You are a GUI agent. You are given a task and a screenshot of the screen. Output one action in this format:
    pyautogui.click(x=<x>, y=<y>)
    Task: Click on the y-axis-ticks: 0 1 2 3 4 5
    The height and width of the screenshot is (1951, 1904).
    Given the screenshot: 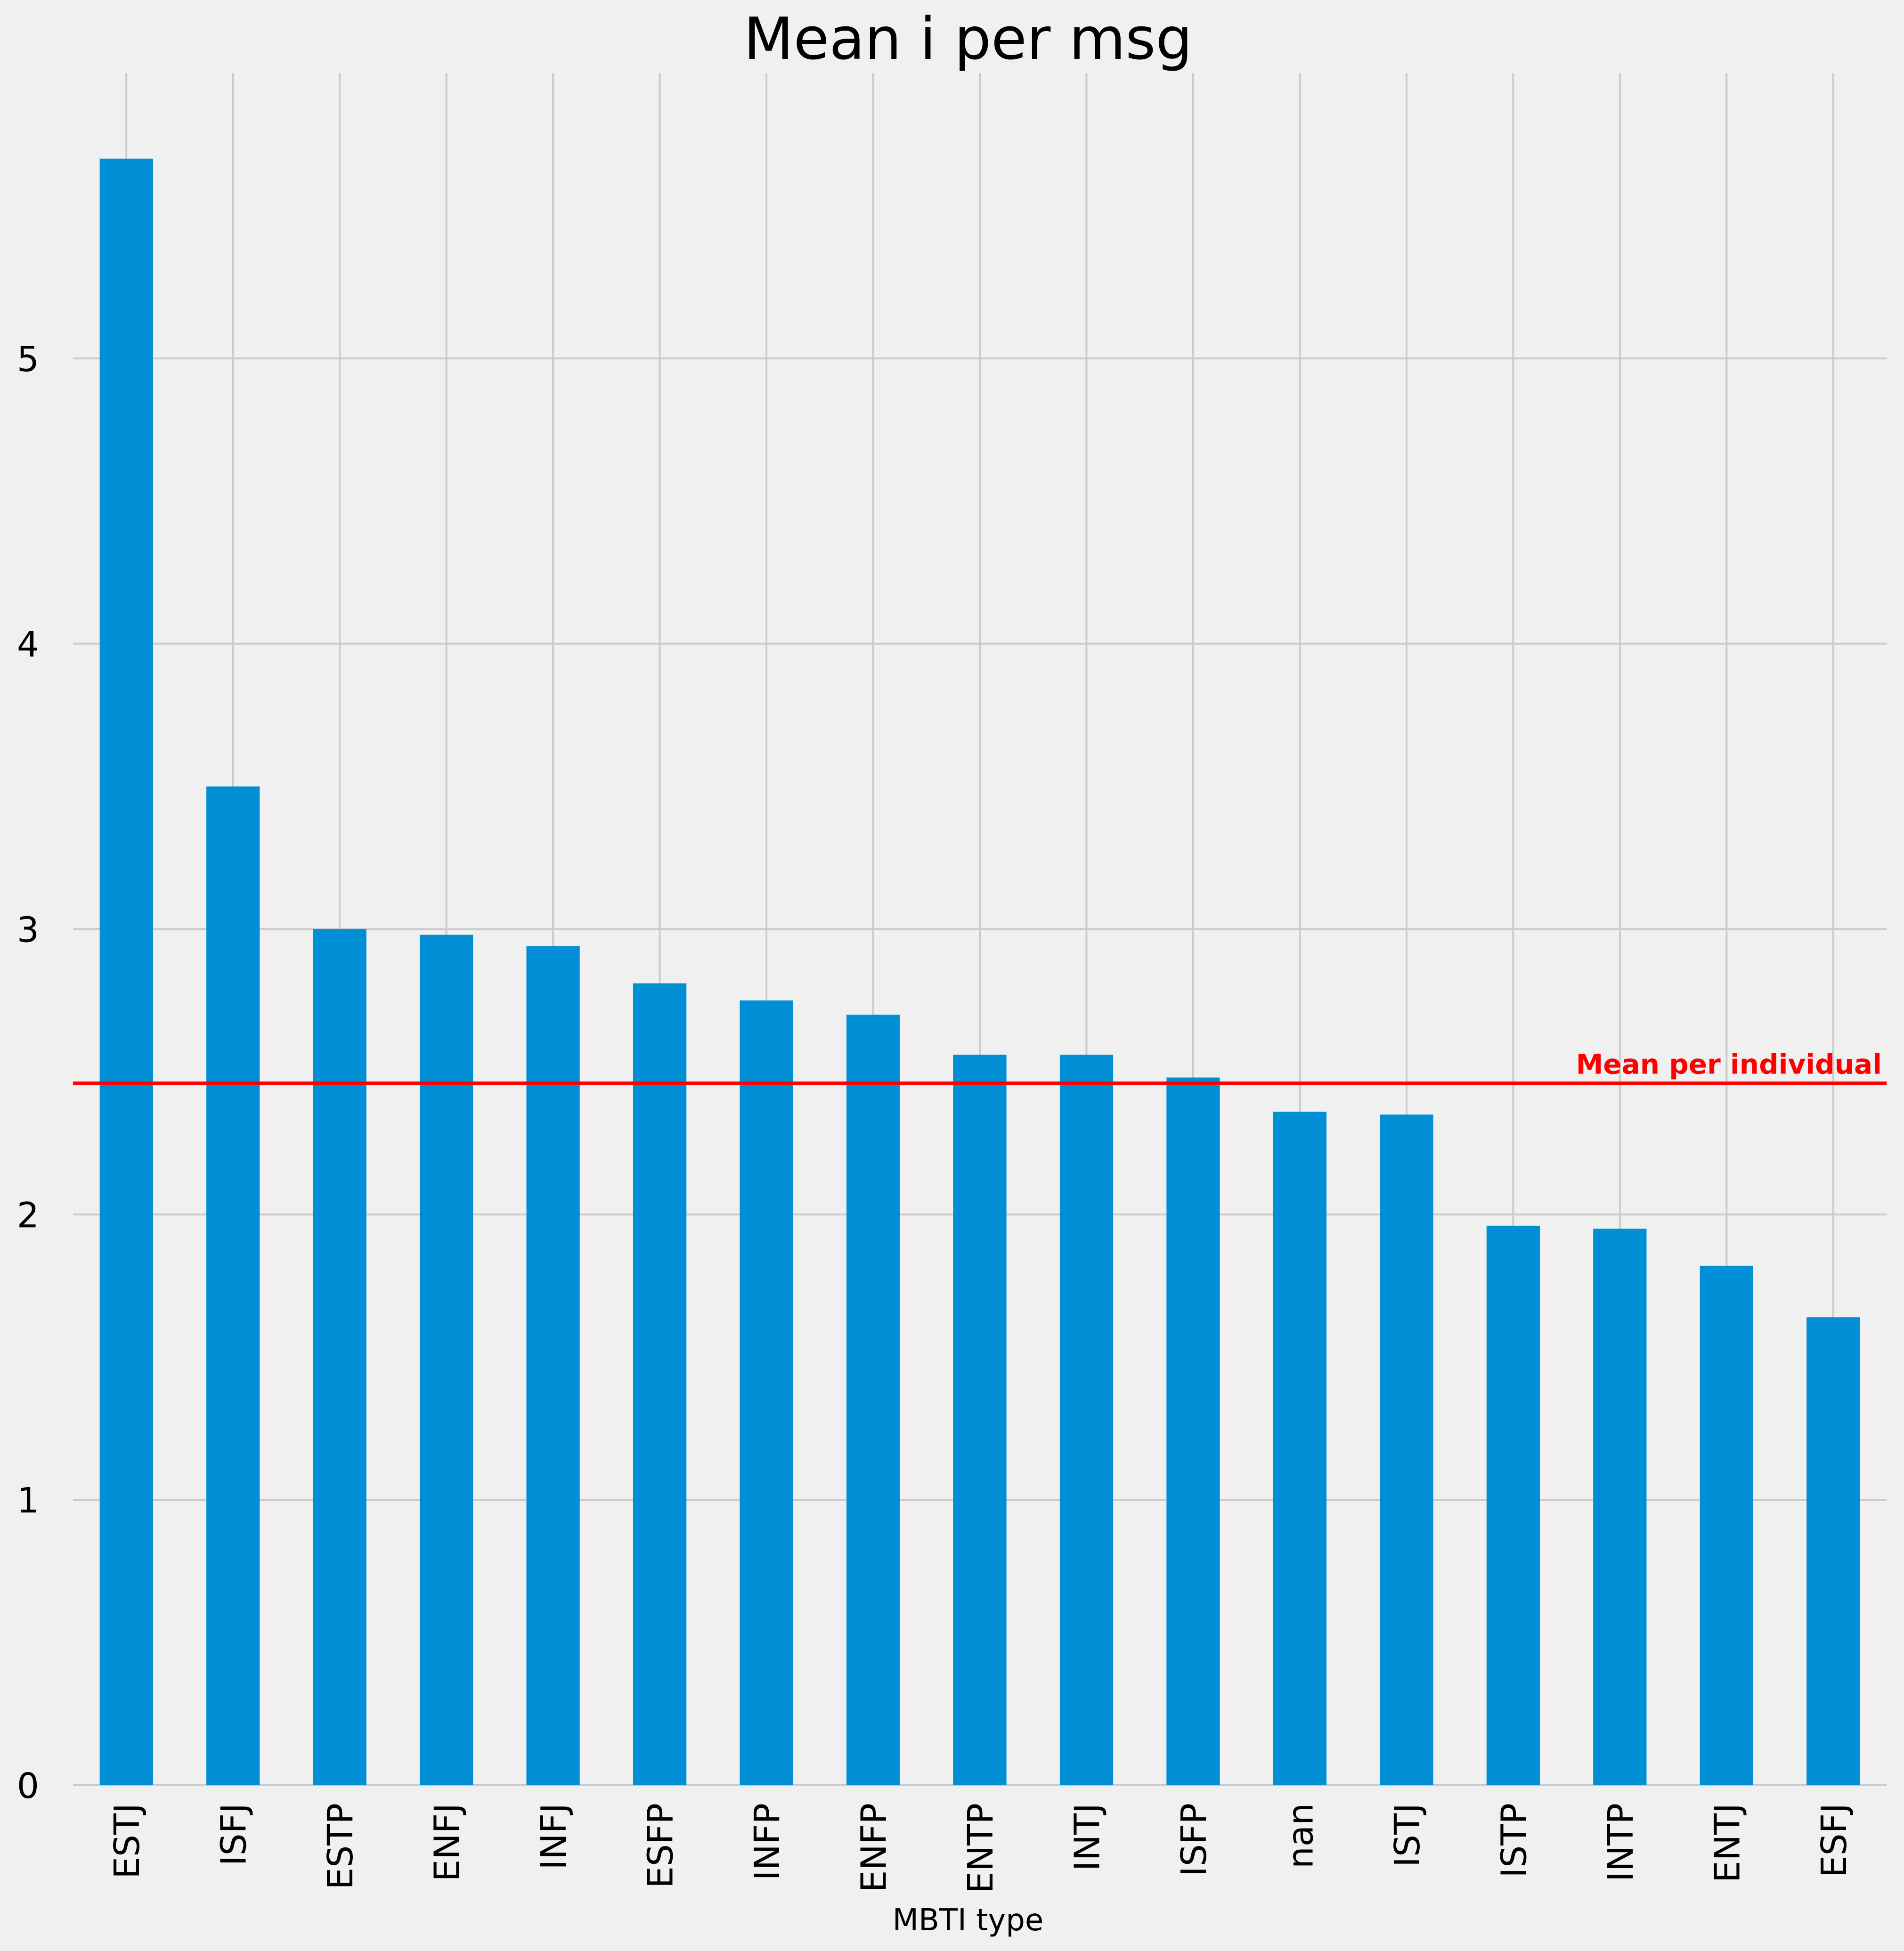 What is the action you would take?
    pyautogui.click(x=28, y=1072)
    